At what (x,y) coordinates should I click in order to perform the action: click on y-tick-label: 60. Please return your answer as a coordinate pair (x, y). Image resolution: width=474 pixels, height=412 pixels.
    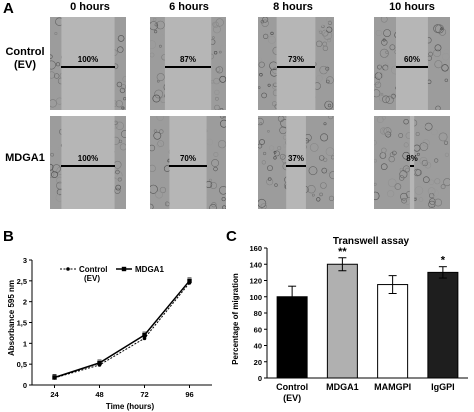
    Looking at the image, I should click on (258, 329).